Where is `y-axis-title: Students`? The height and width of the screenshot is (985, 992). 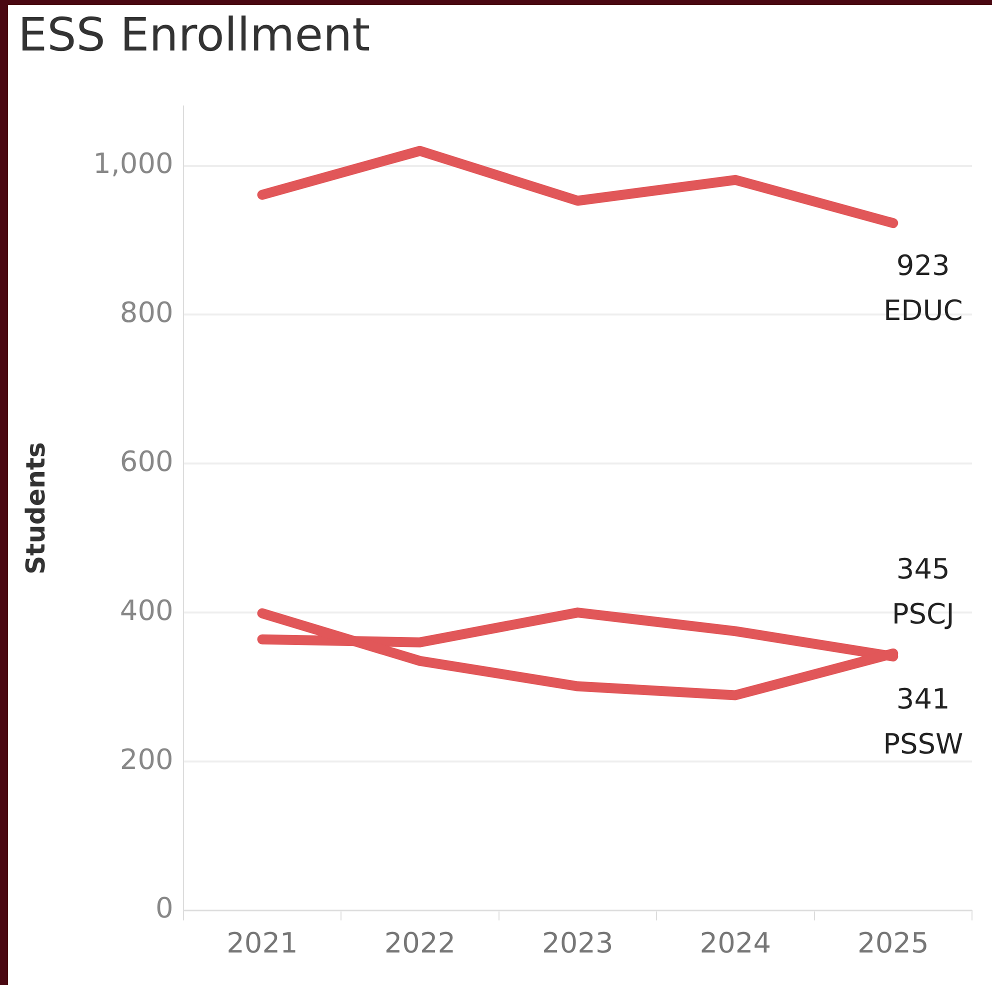 y-axis-title: Students is located at coordinates (36, 508).